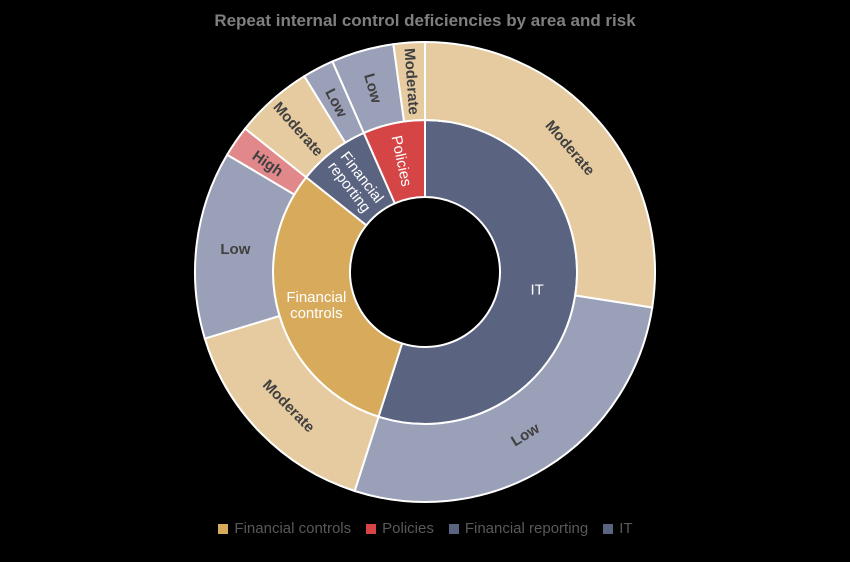 The width and height of the screenshot is (850, 562). What do you see at coordinates (626, 528) in the screenshot?
I see `legend-label-it: IT` at bounding box center [626, 528].